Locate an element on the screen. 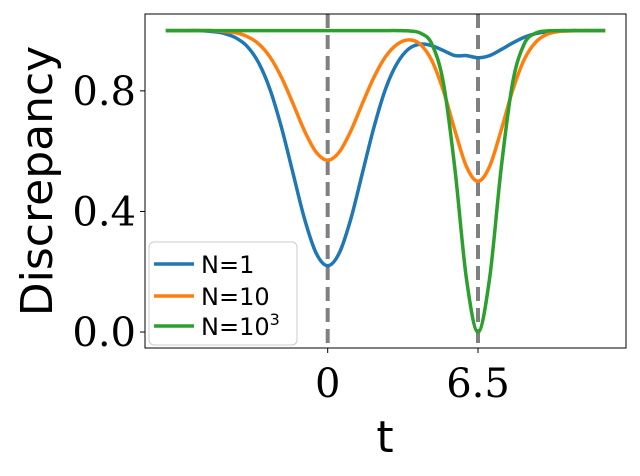 The image size is (640, 476). legend-label: N=10 is located at coordinates (235, 297).